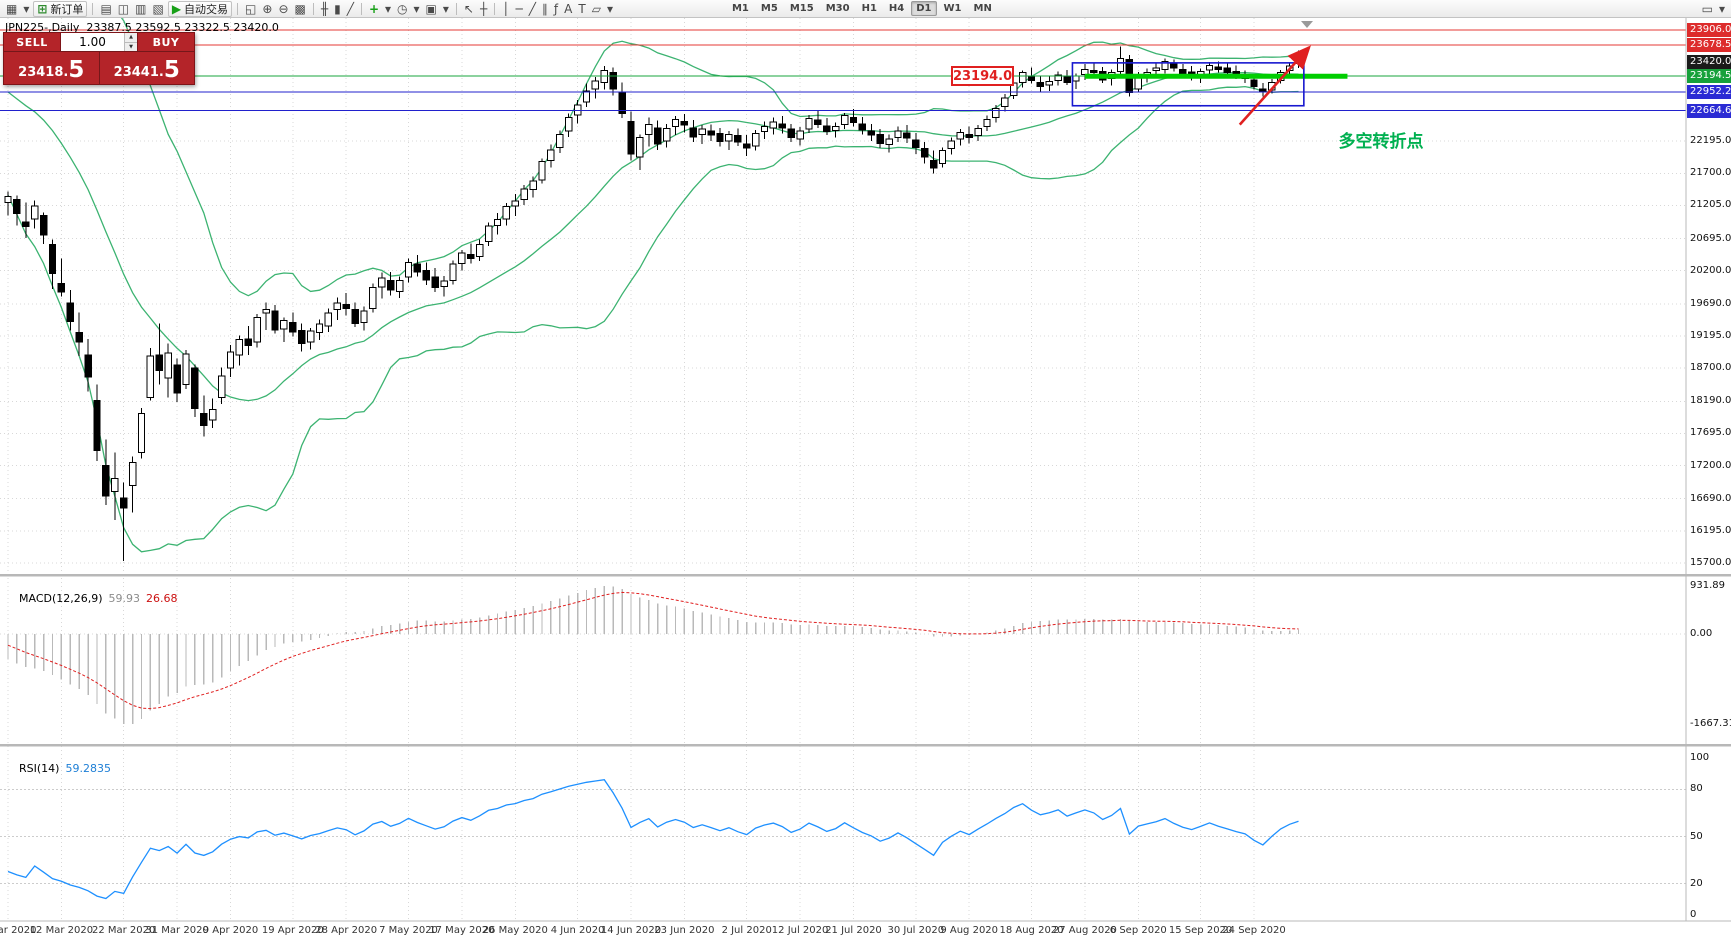 This screenshot has width=1731, height=940. Describe the element at coordinates (166, 42) in the screenshot. I see `buy-button: BUY` at that location.